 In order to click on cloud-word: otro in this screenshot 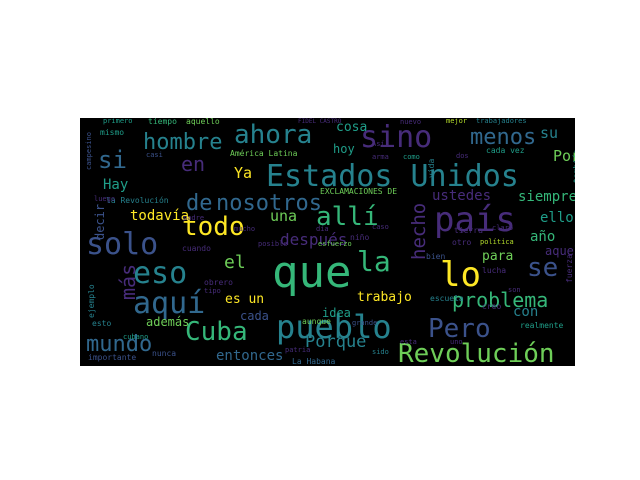, I will do `click(462, 242)`.